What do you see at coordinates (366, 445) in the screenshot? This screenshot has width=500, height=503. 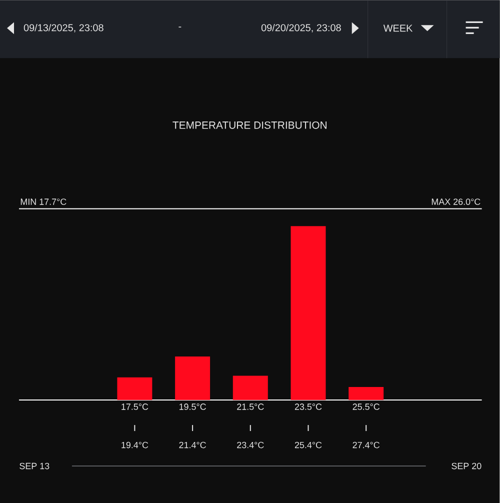 I see `text: 27.4°C` at bounding box center [366, 445].